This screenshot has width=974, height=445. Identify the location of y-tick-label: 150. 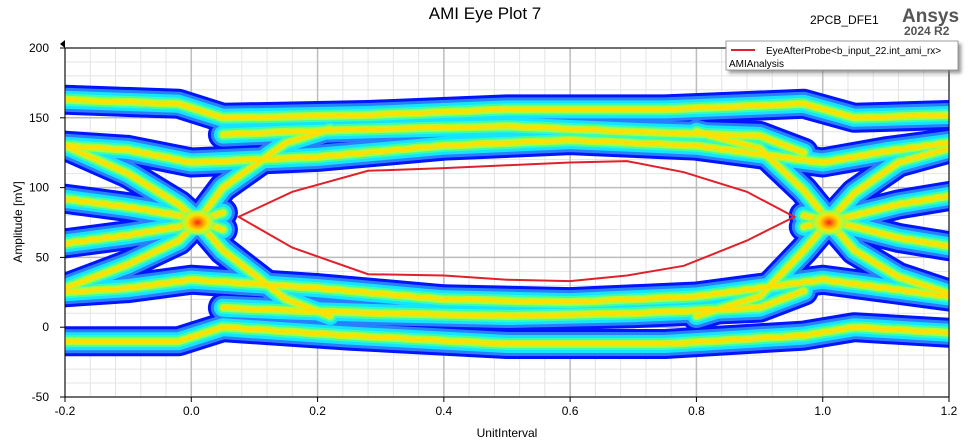
(39, 118).